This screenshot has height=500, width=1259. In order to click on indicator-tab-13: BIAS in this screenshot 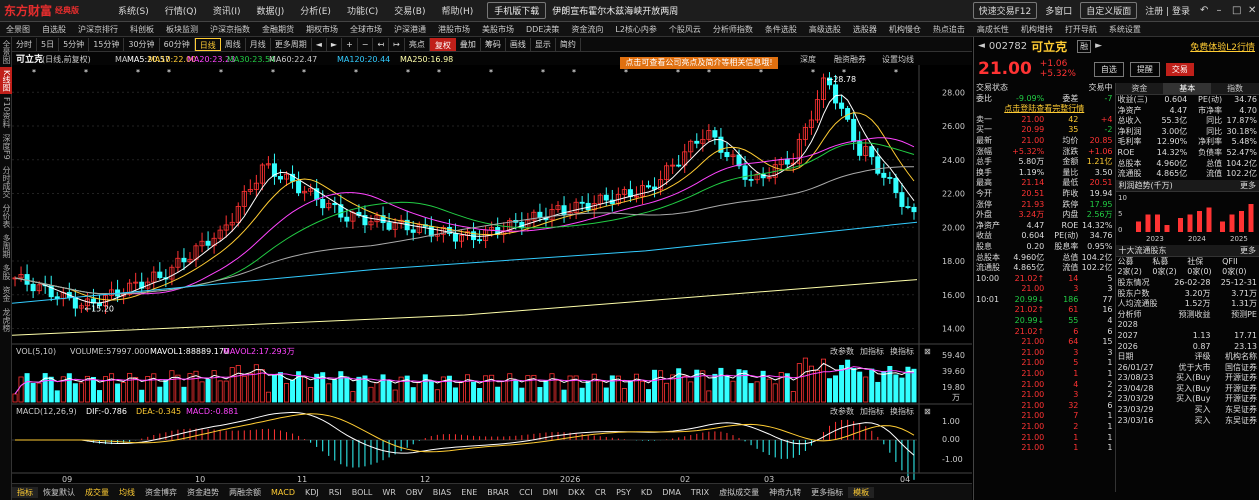, I will do `click(442, 492)`.